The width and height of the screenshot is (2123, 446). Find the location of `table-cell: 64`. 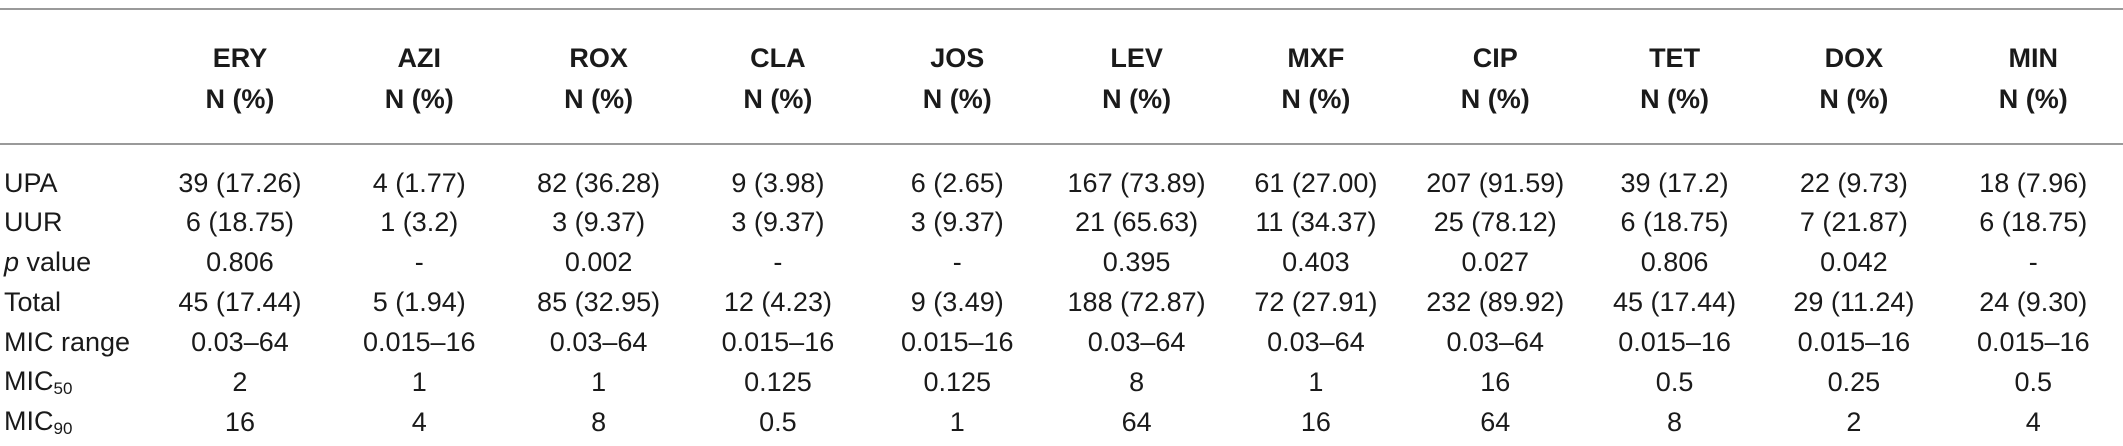

table-cell: 64 is located at coordinates (1495, 421).